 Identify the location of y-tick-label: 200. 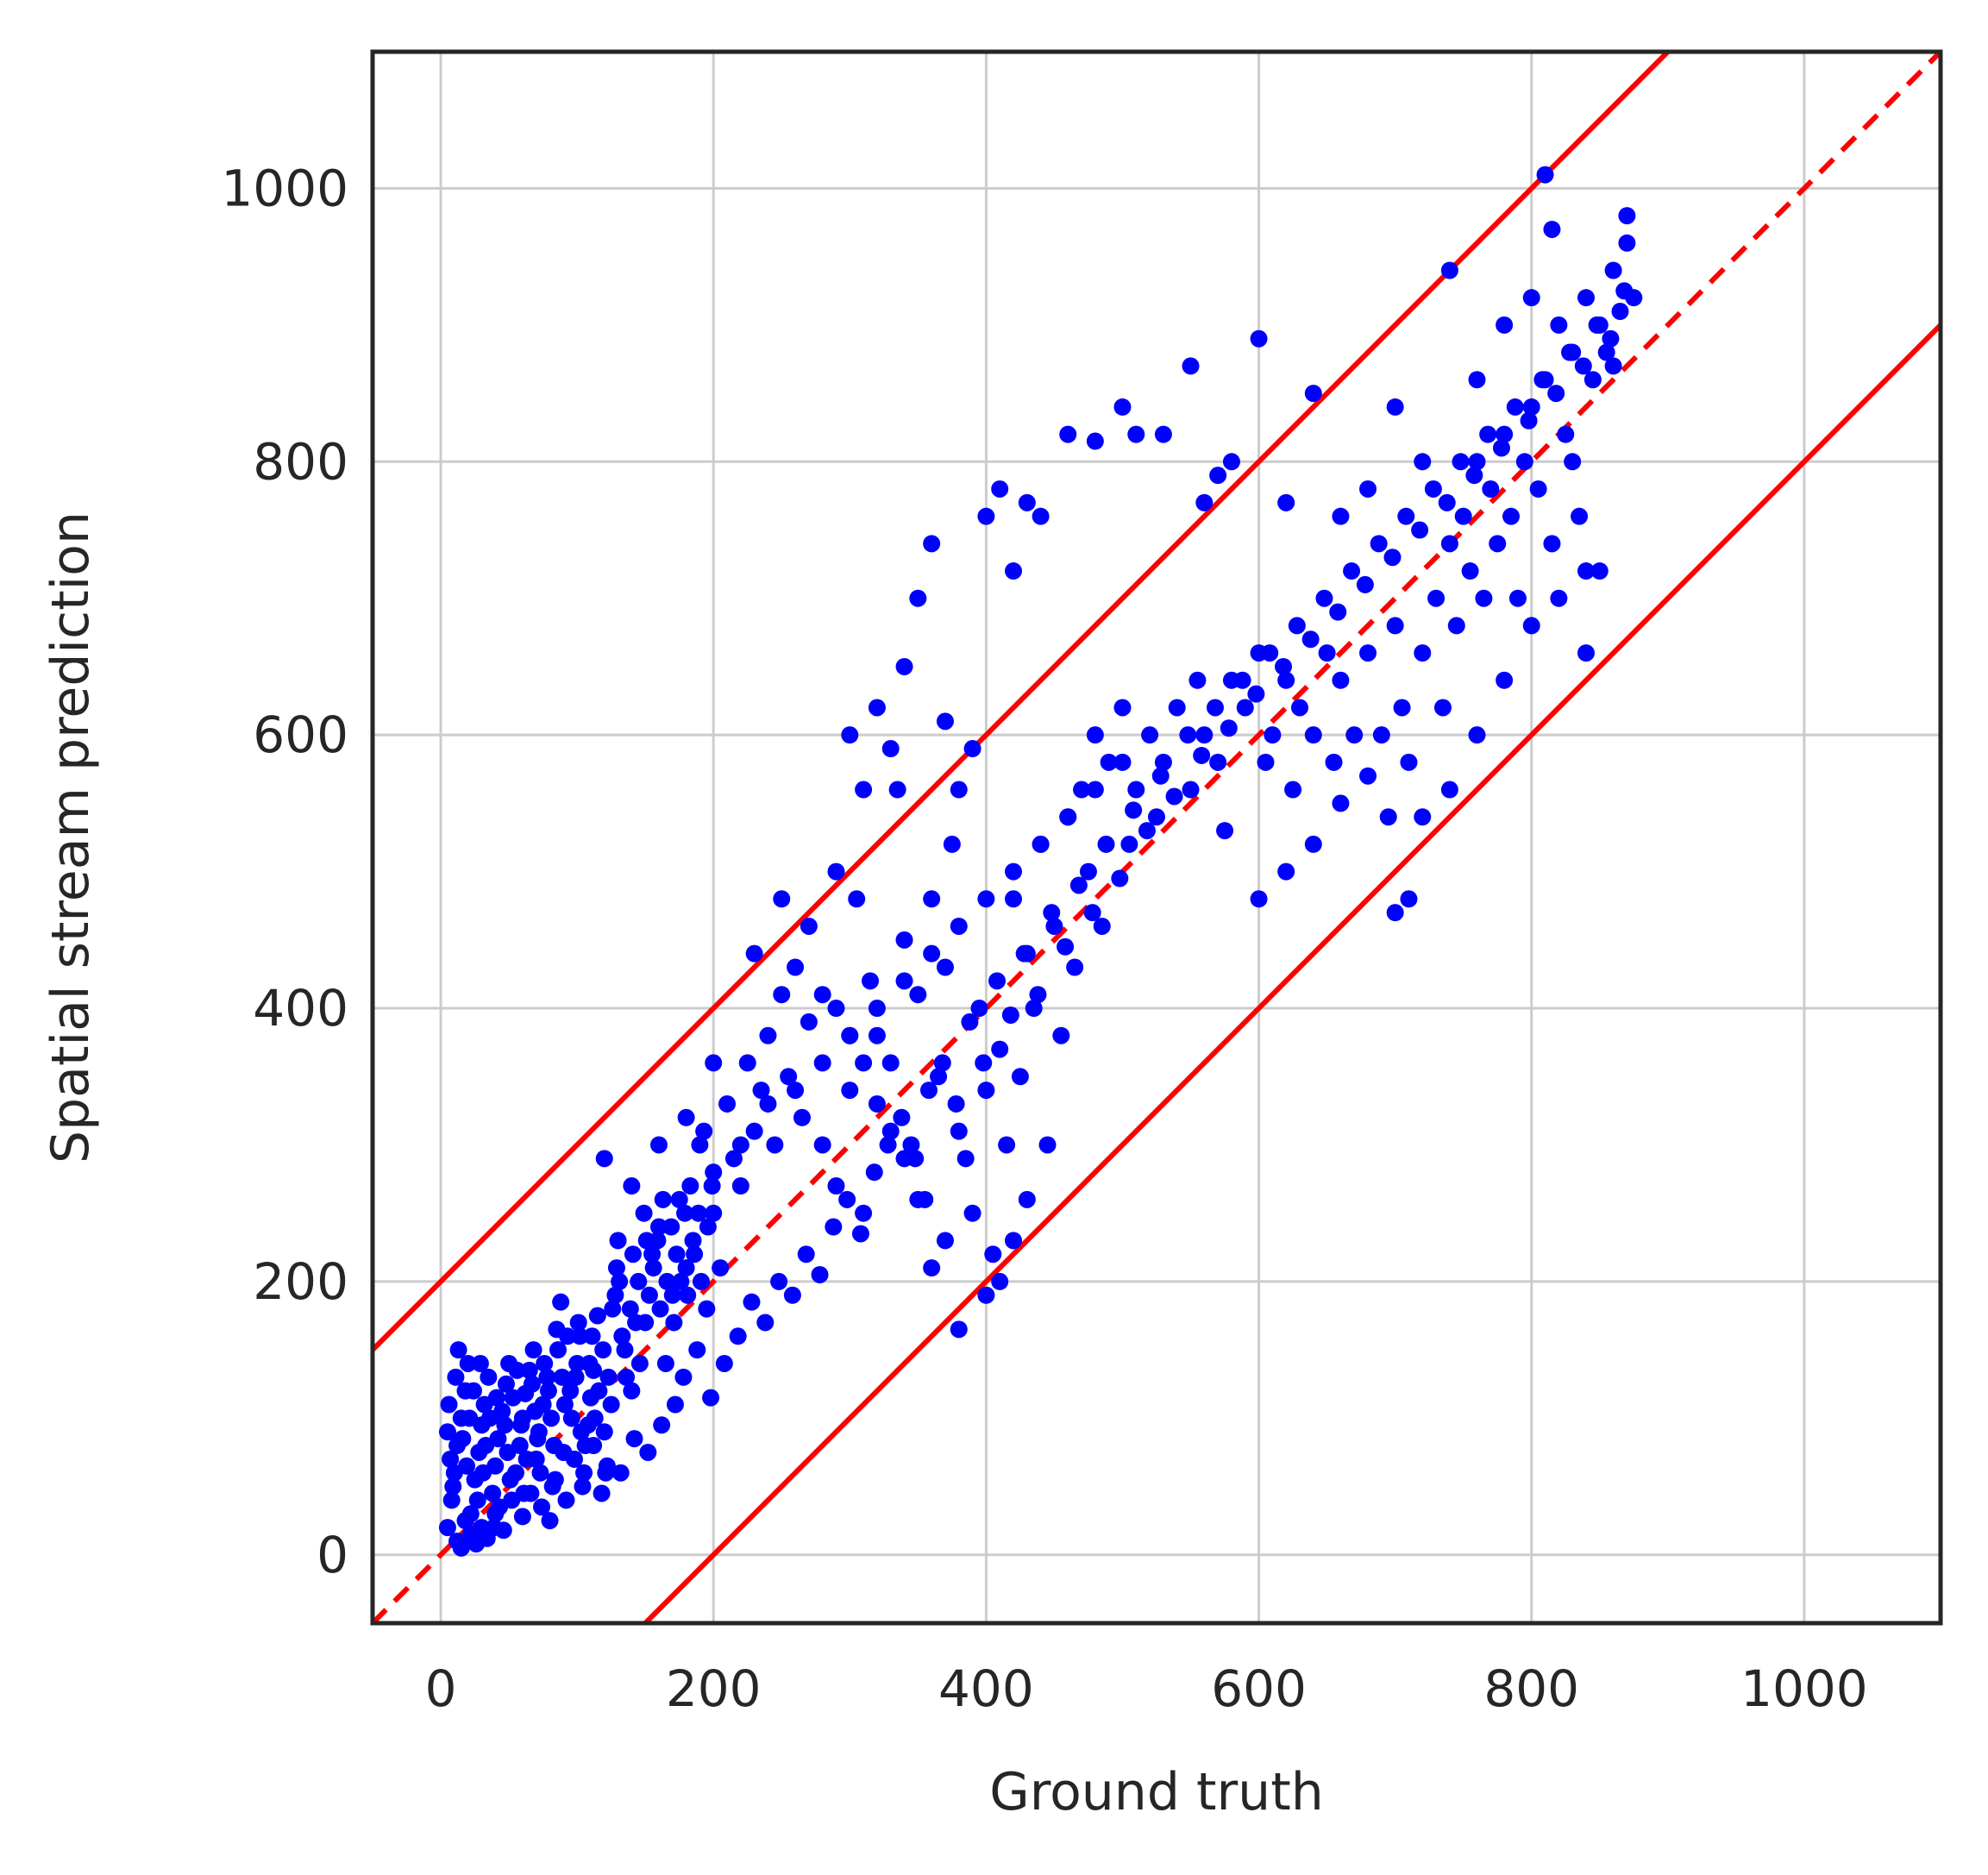
(300, 1281).